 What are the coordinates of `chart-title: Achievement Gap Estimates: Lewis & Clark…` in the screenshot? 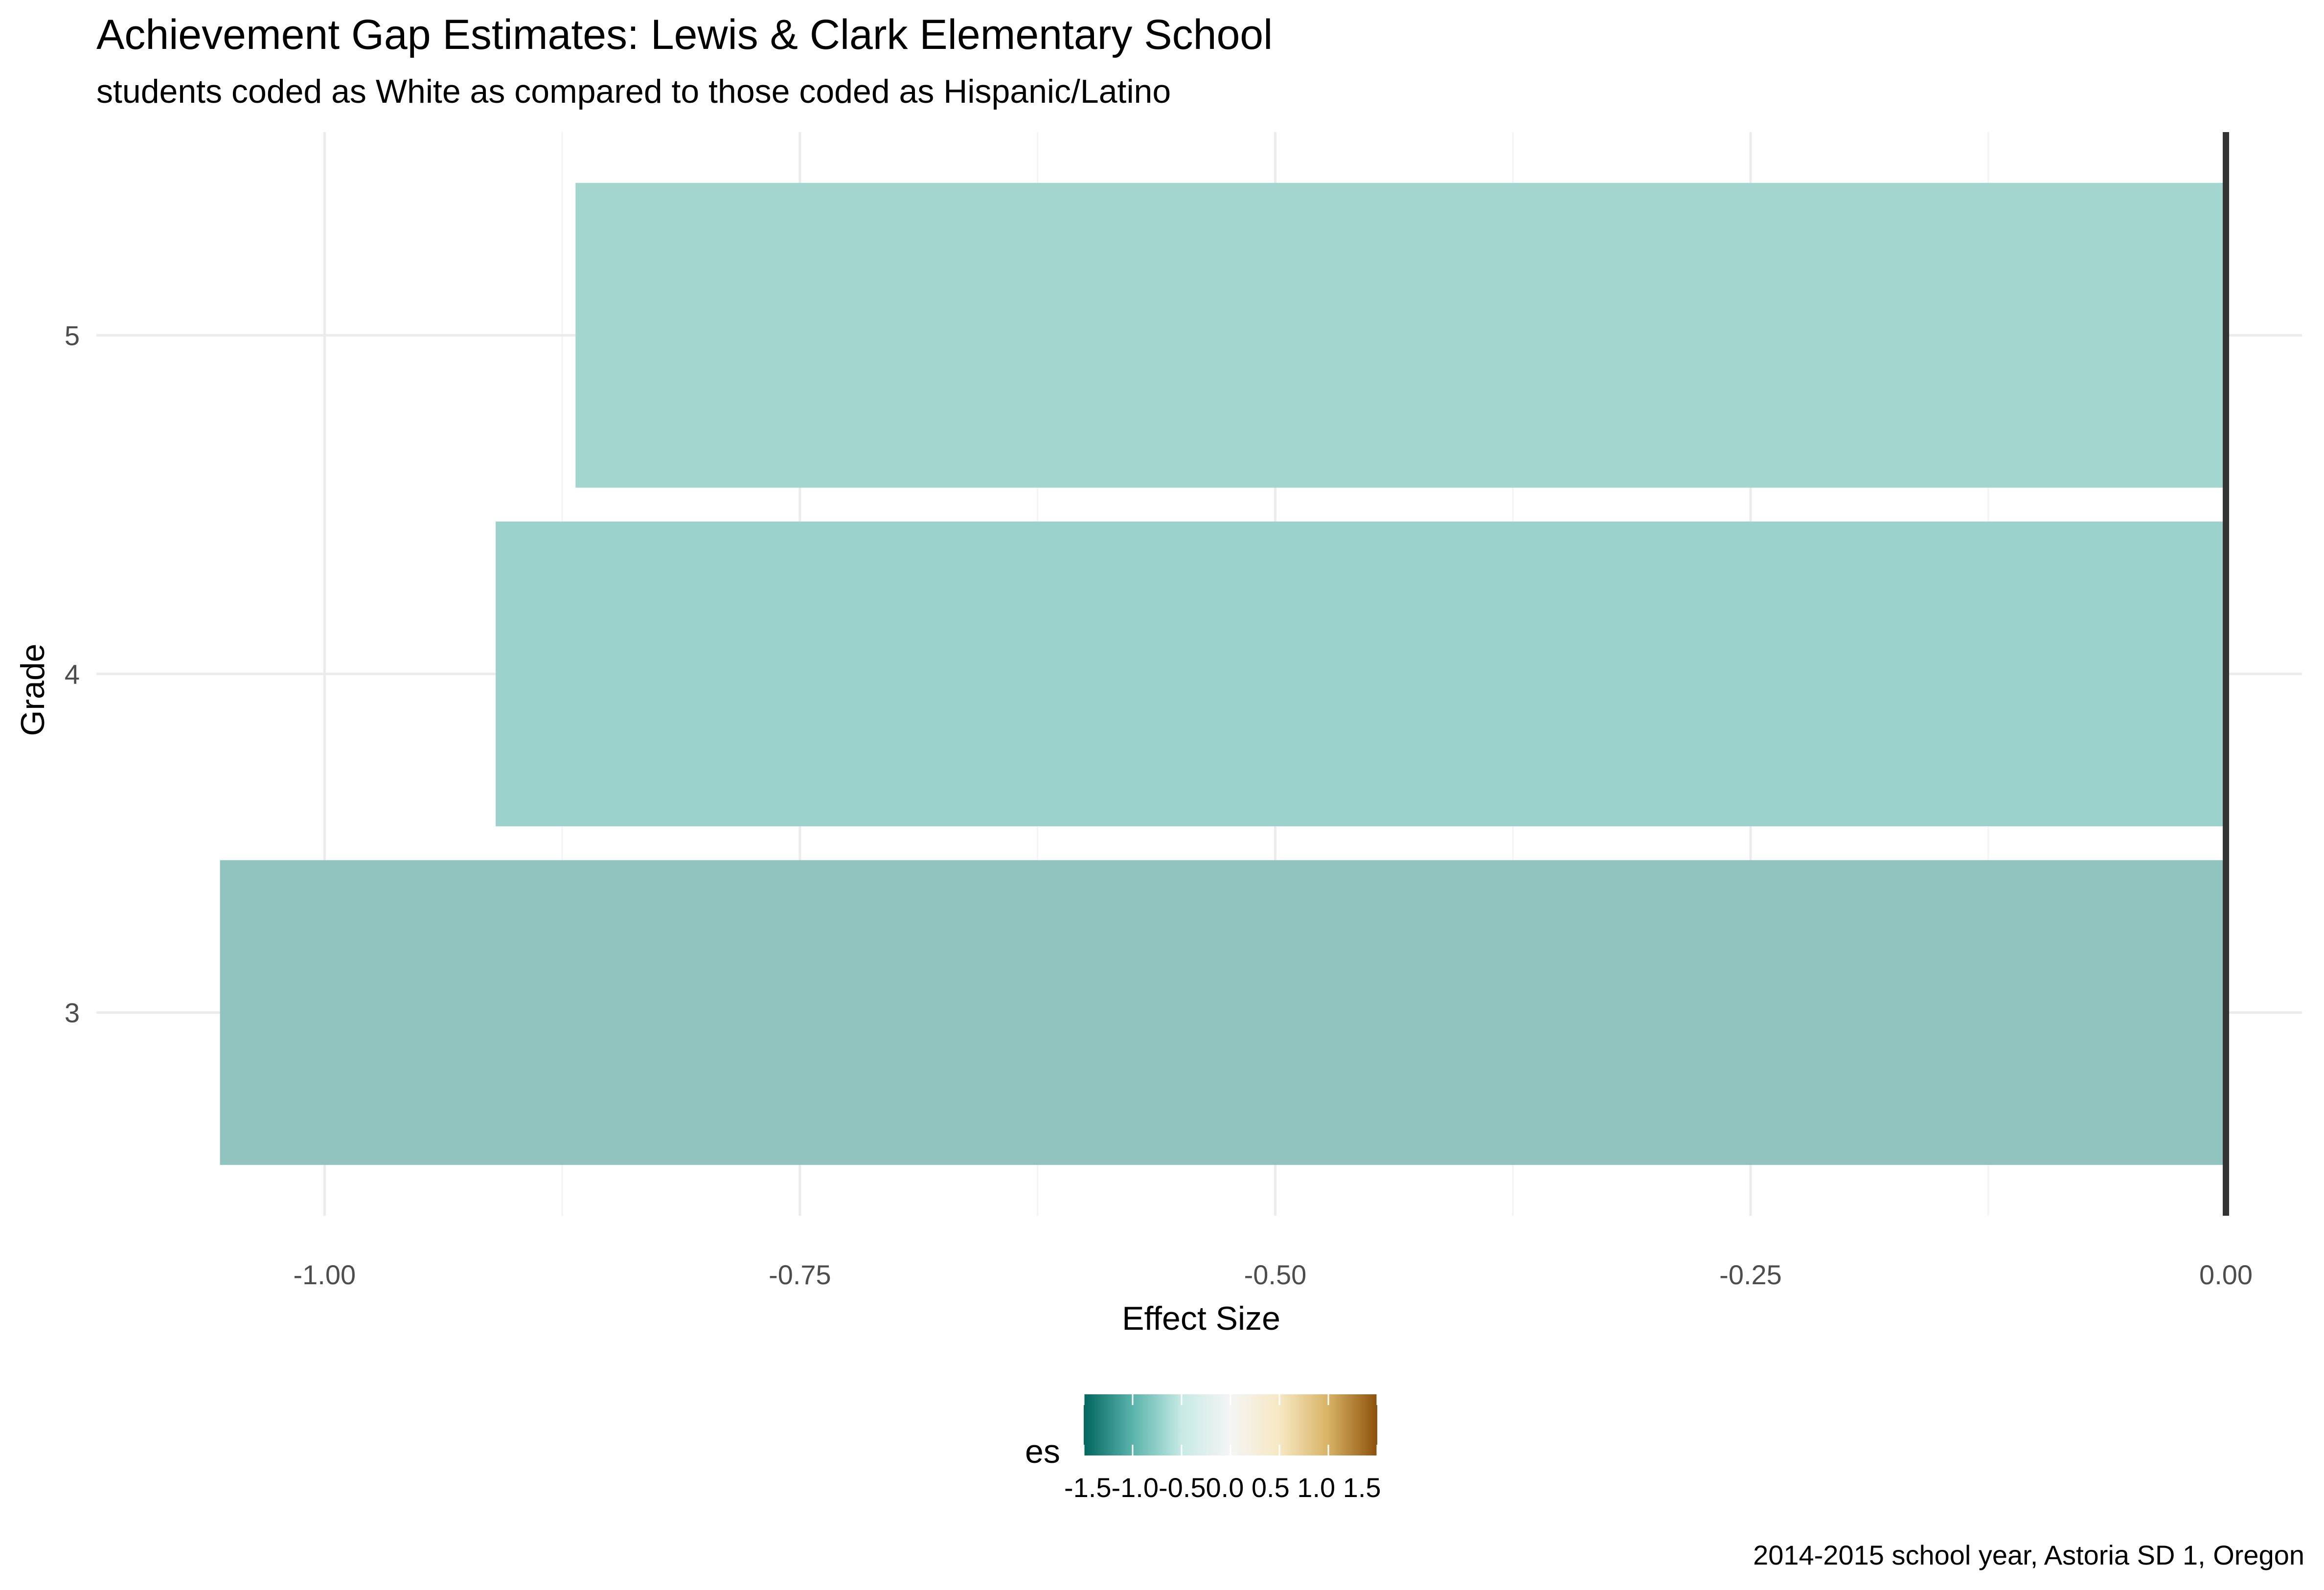 It's located at (684, 35).